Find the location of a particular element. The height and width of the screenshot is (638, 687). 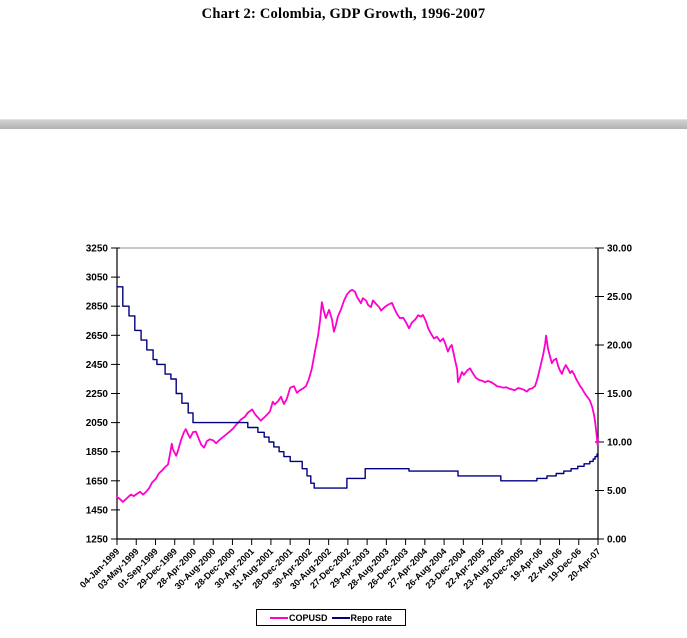

chart-title: Chart 2: Colombia, GDP Growth, 1996-2007 is located at coordinates (343, 14).